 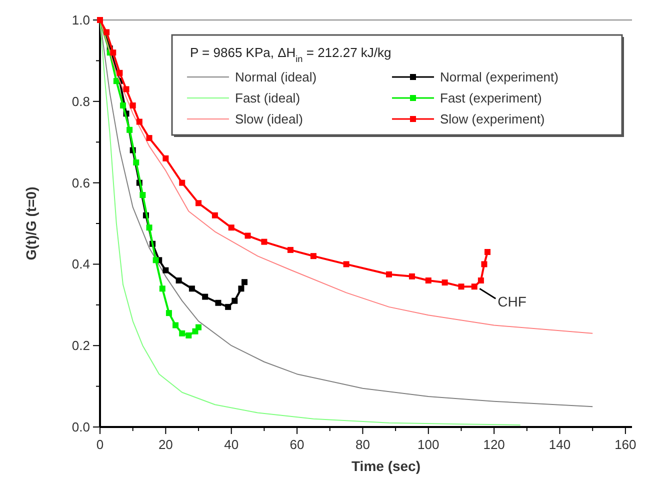 What do you see at coordinates (165, 444) in the screenshot?
I see `x-tick-label: 20` at bounding box center [165, 444].